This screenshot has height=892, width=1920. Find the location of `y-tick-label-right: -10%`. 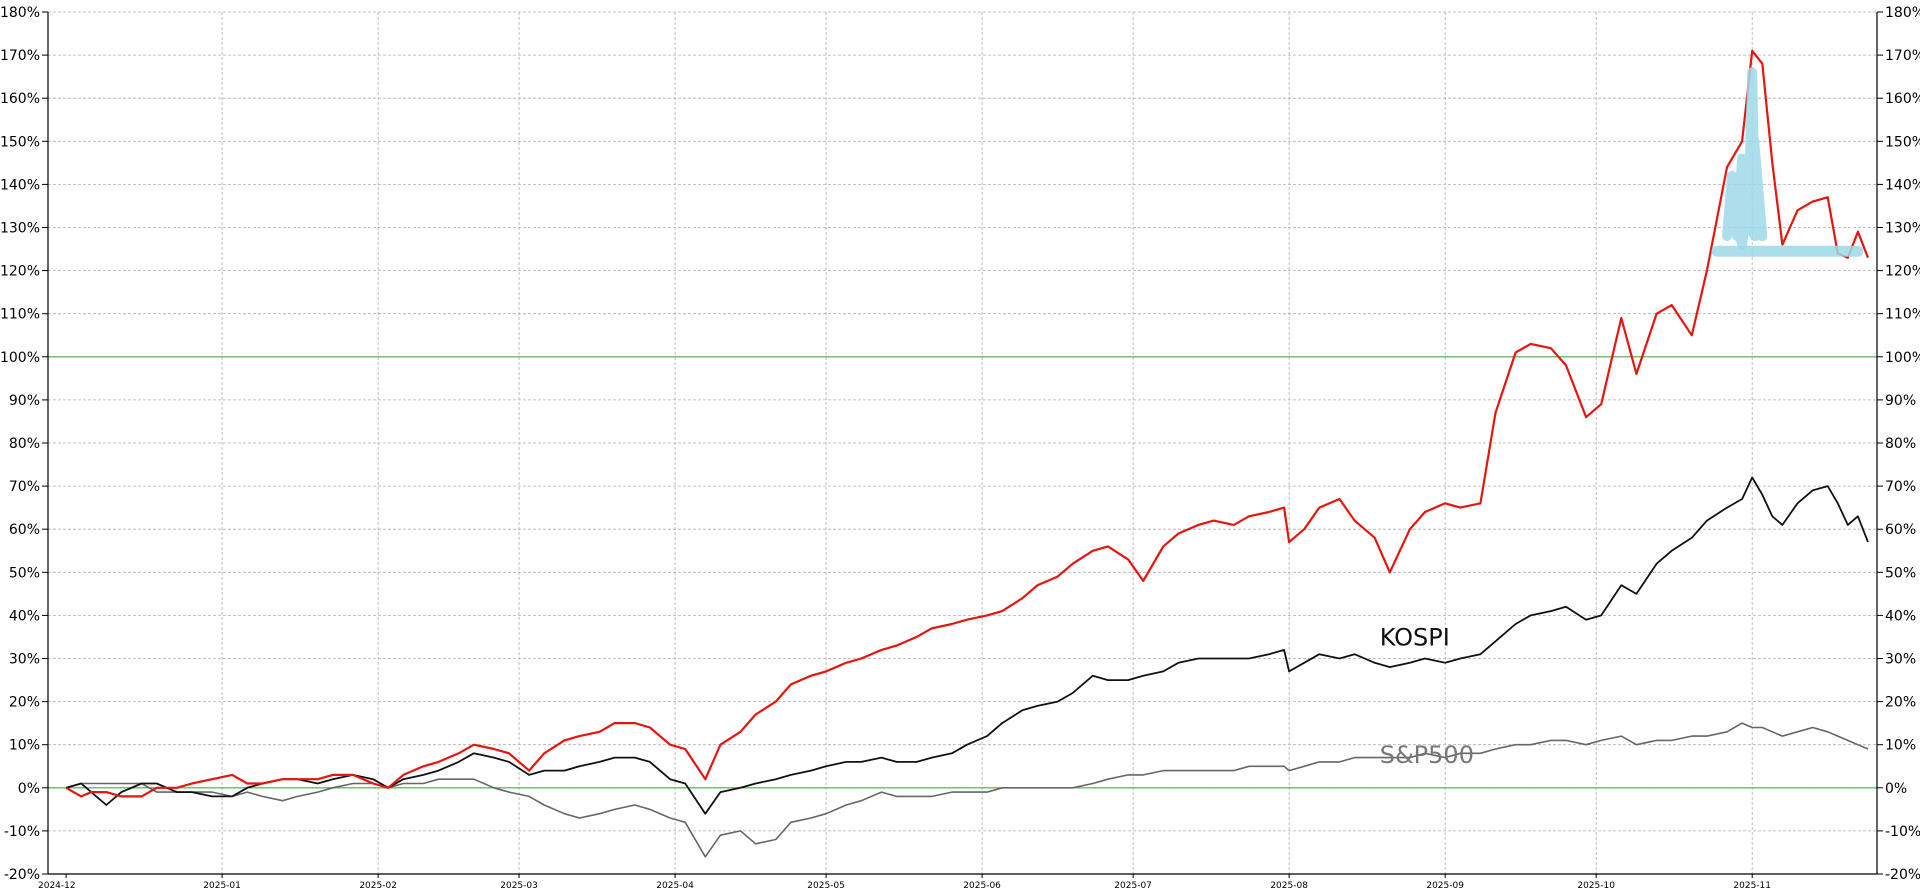

y-tick-label-right: -10% is located at coordinates (1902, 832).